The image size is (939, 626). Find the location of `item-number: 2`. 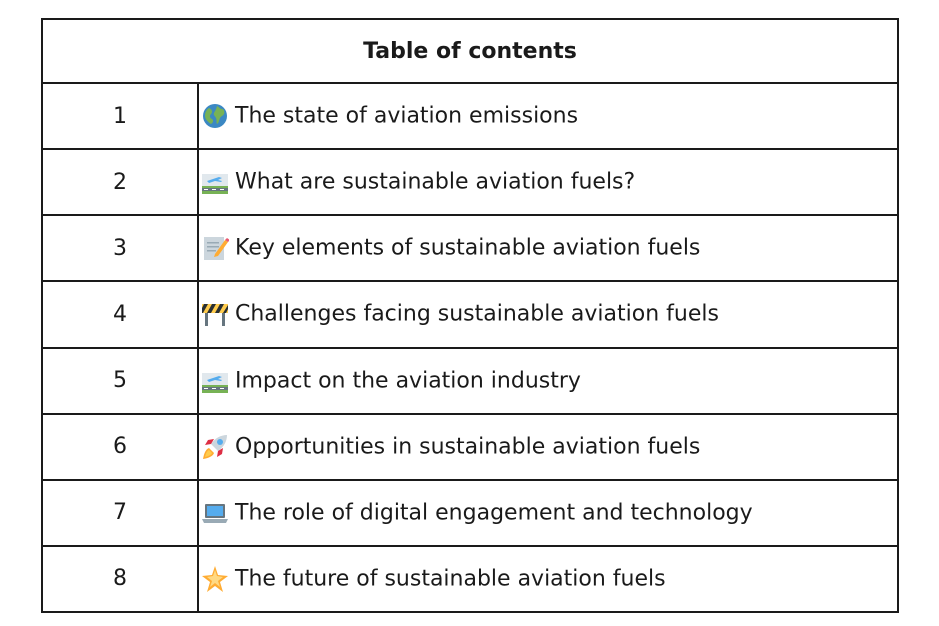

item-number: 2 is located at coordinates (120, 182).